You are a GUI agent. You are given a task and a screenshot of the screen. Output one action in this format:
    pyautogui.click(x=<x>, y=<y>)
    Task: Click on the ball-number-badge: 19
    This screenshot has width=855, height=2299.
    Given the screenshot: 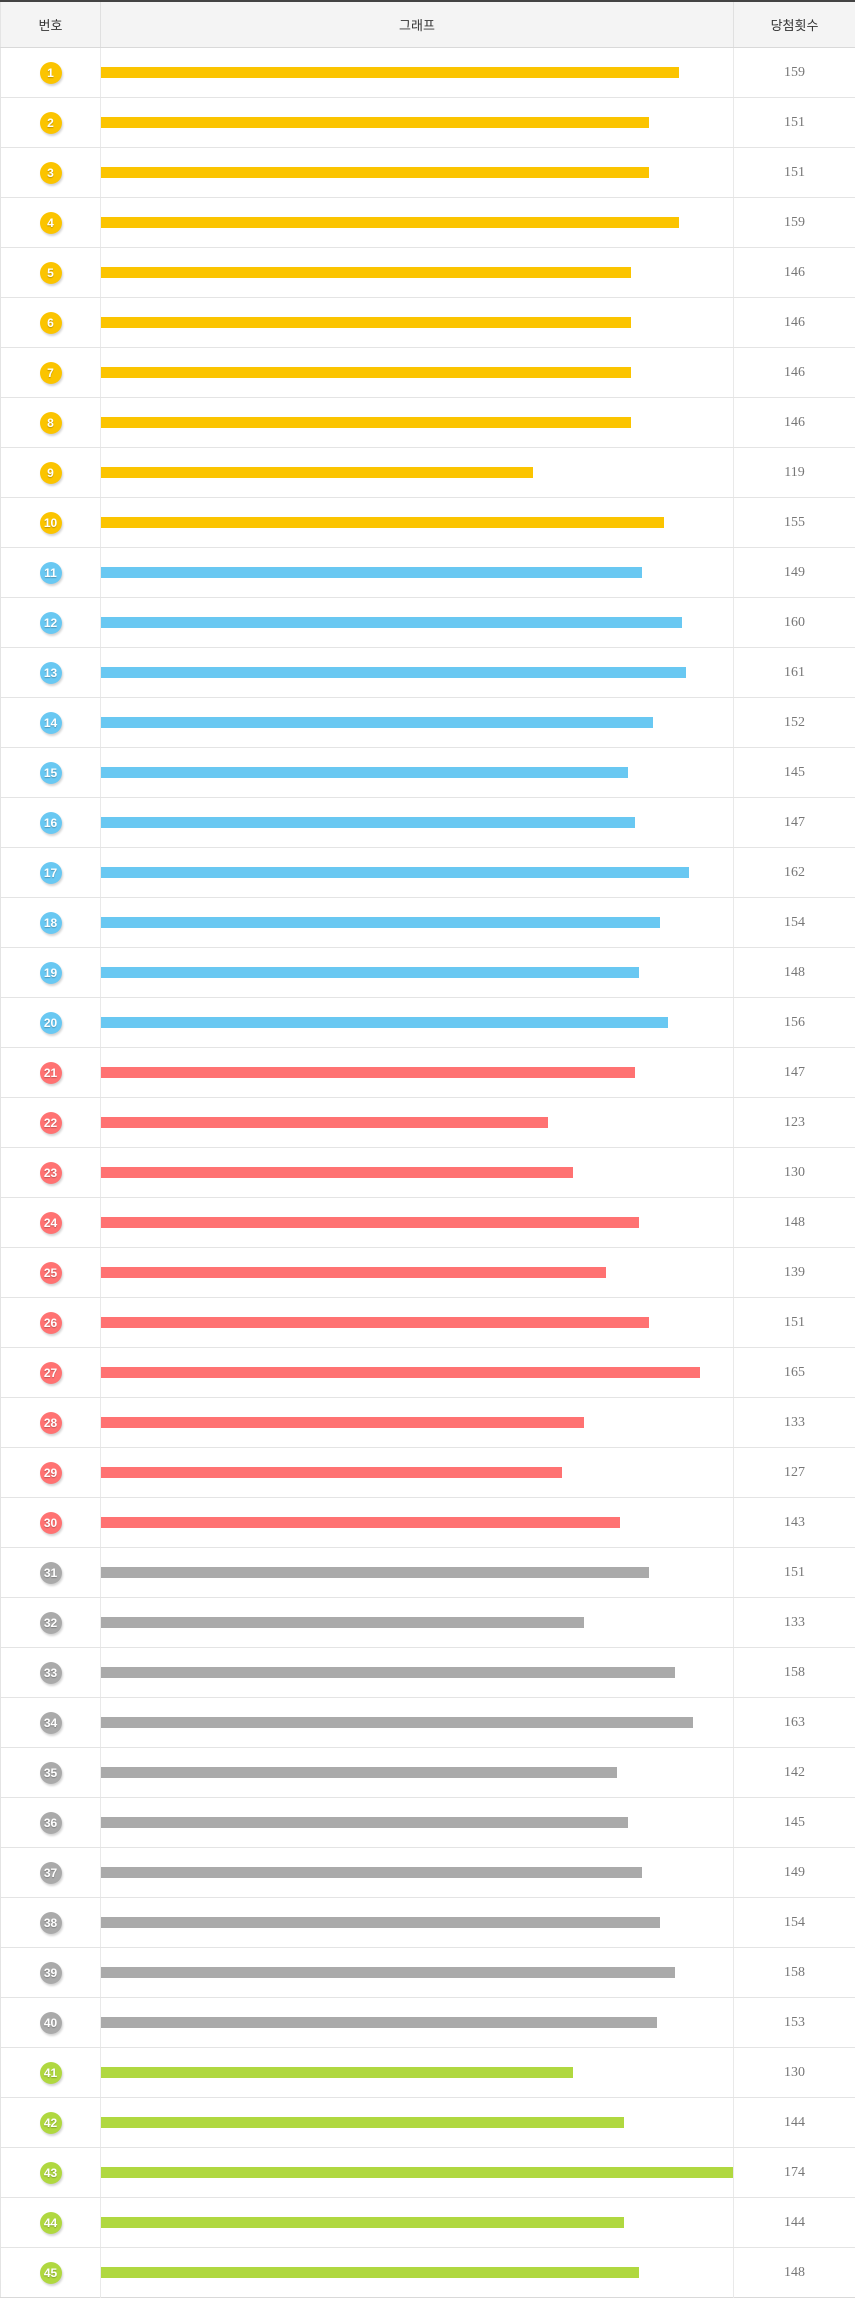 What is the action you would take?
    pyautogui.click(x=50, y=972)
    